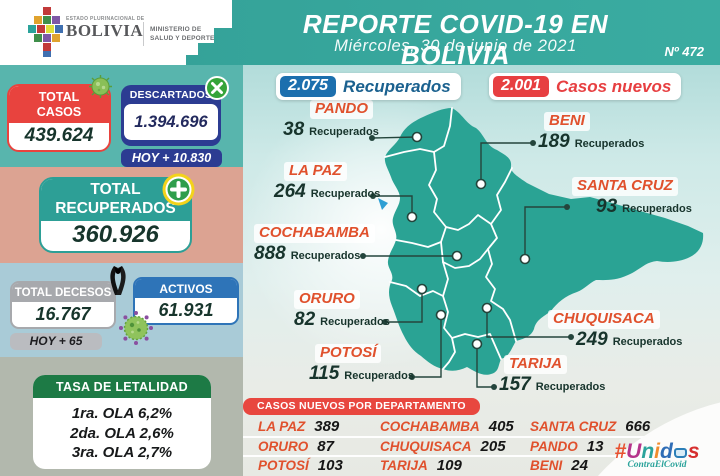  Describe the element at coordinates (105, 19) in the screenshot. I see `emblem-state-label: ESTADO PLURINACIONAL DE` at that location.